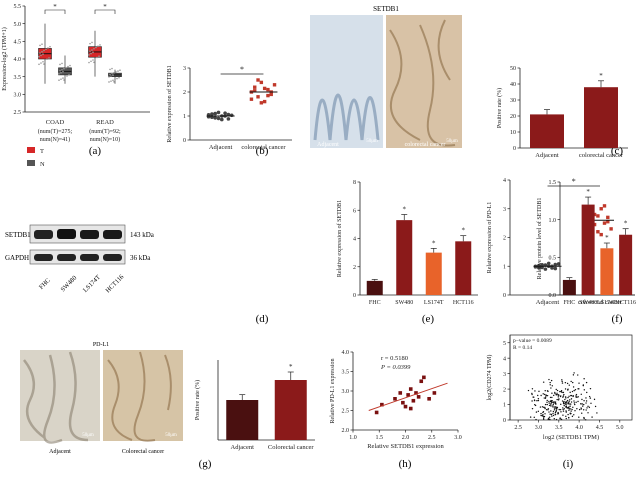 This screenshot has width=644, height=477. Describe the element at coordinates (77, 244) in the screenshot. I see `western-blot` at that location.